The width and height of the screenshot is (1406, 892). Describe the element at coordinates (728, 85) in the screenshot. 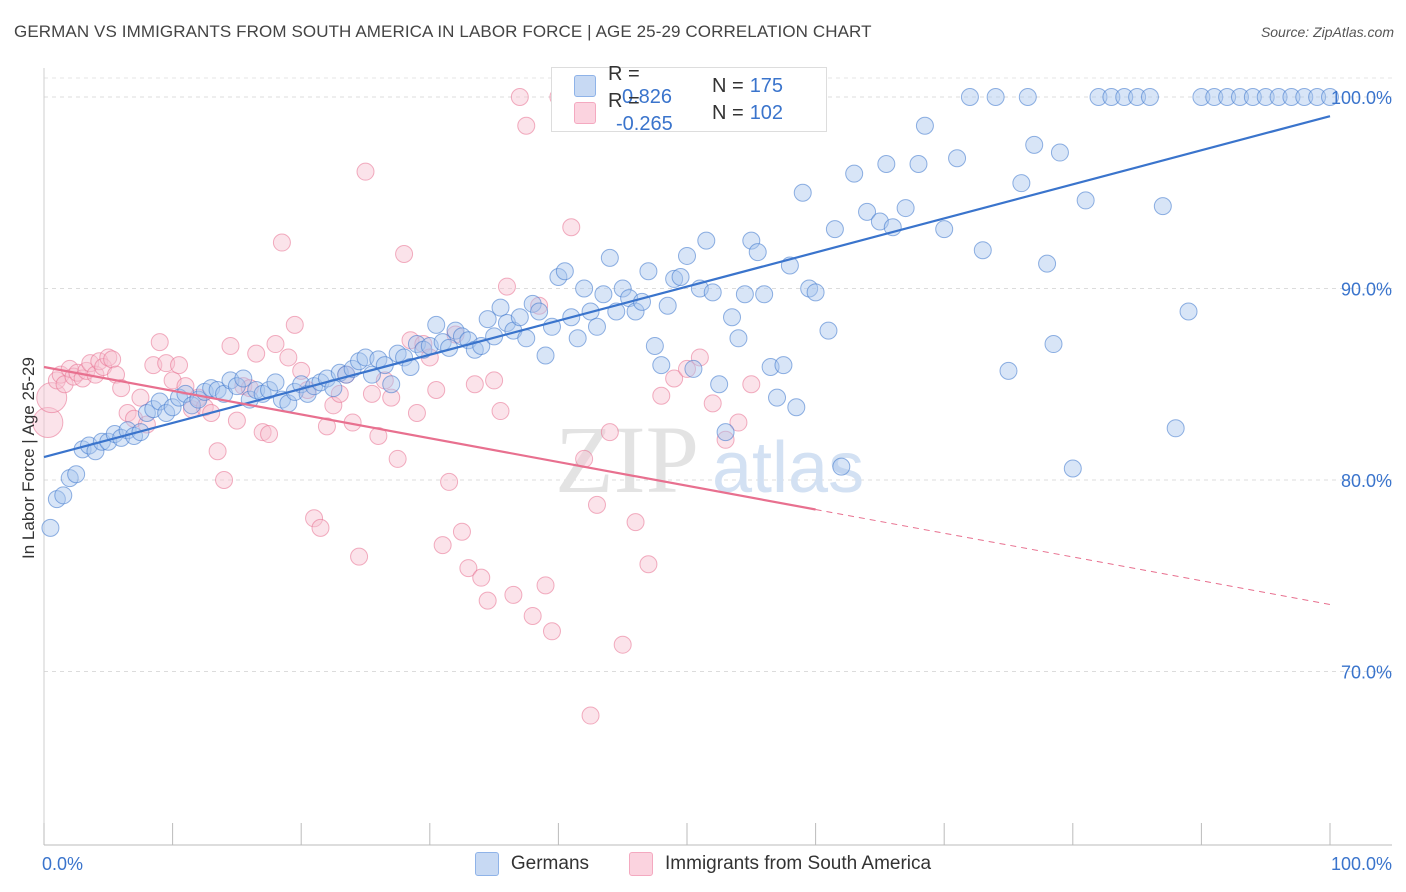

I see `n-label: N =` at that location.